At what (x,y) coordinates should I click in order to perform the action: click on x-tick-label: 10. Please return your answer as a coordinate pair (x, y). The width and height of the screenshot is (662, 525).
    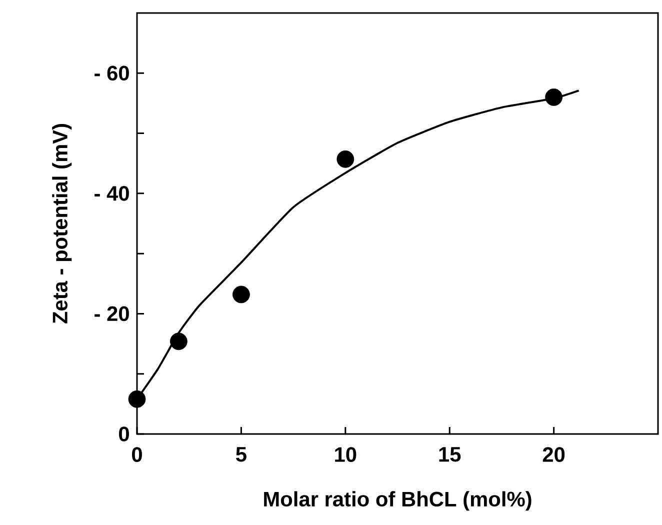
    Looking at the image, I should click on (345, 454).